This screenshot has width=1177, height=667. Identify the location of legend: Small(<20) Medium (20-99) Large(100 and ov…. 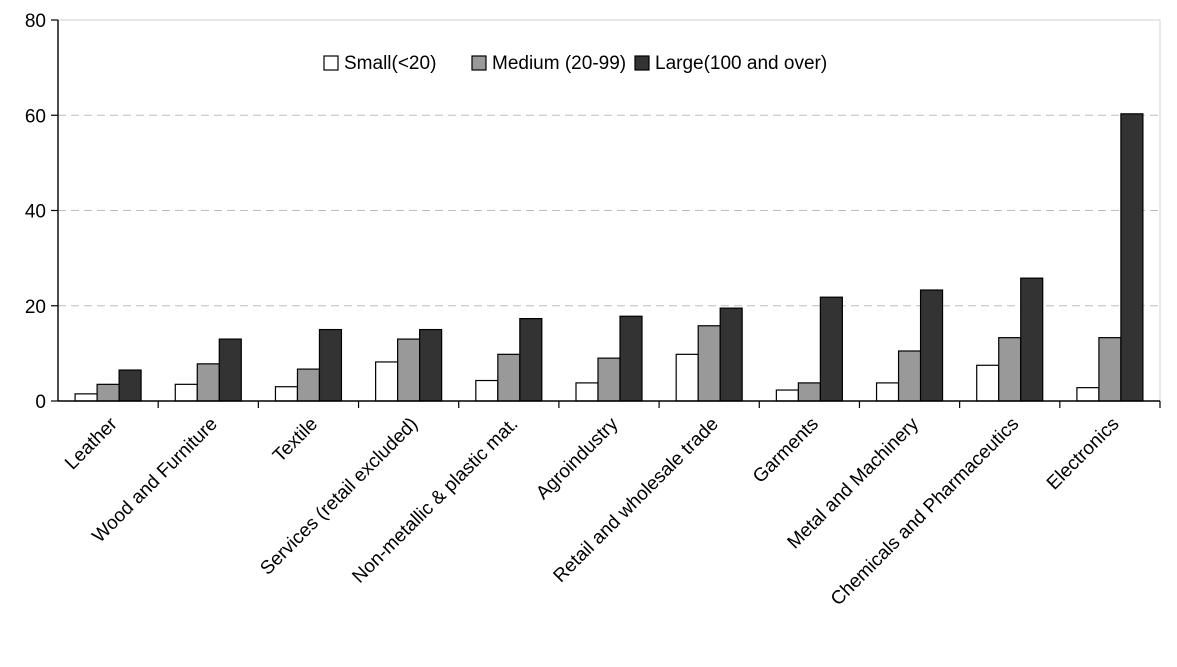
(575, 63).